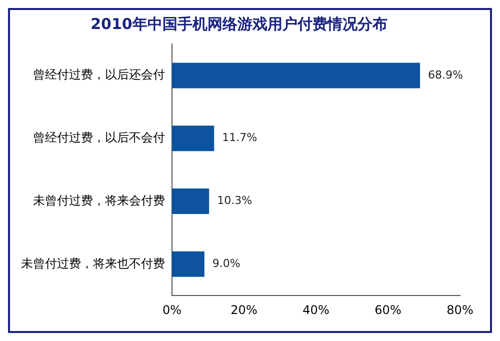 Image resolution: width=500 pixels, height=341 pixels. I want to click on x-tick-label: 40%, so click(316, 309).